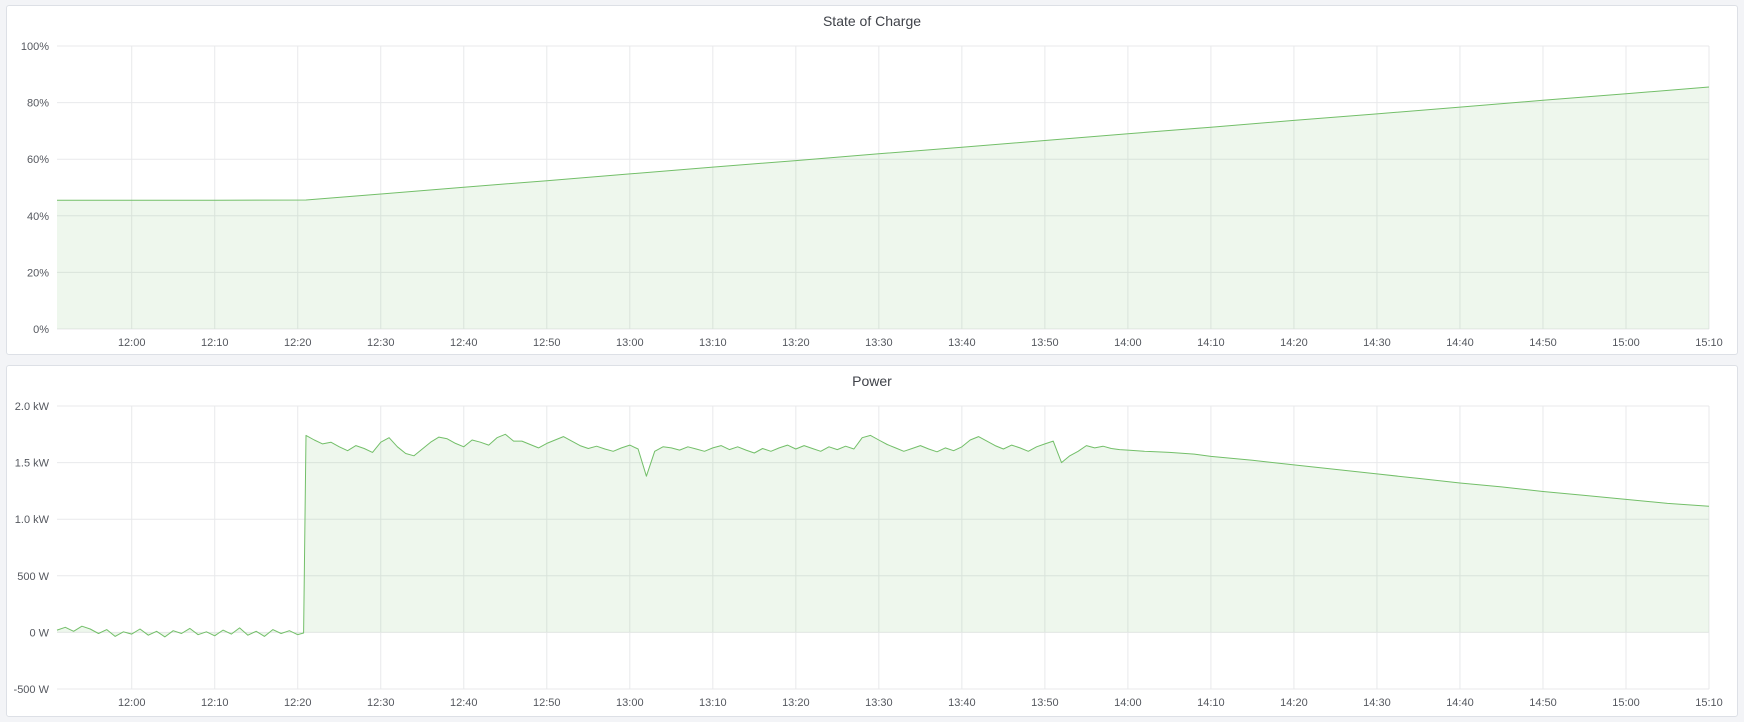 This screenshot has height=722, width=1744. Describe the element at coordinates (872, 21) in the screenshot. I see `panel-title-state-of-charge: State of Charge` at that location.